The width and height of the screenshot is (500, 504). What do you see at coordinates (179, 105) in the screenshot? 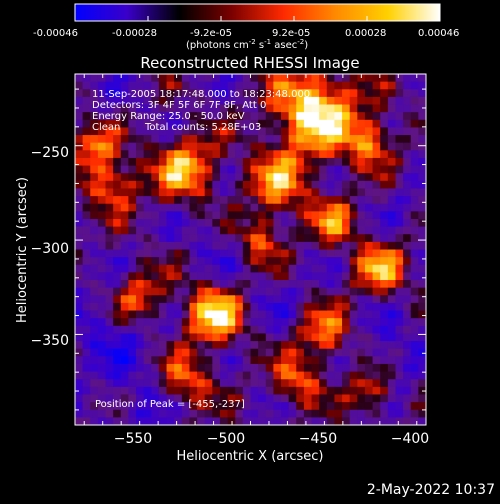
I see `annotation-detectors: Detectors: 3F 4F 5F 6F 7F 8F, Att 0` at bounding box center [179, 105].